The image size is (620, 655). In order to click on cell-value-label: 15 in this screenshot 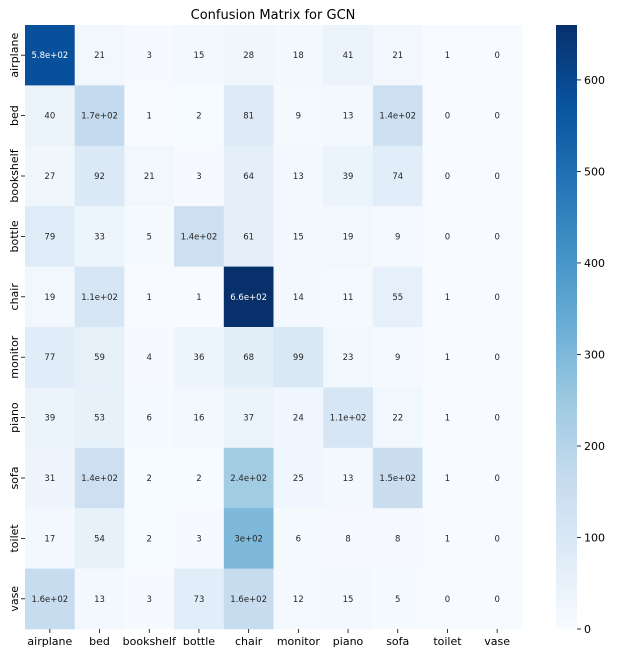, I will do `click(348, 600)`.